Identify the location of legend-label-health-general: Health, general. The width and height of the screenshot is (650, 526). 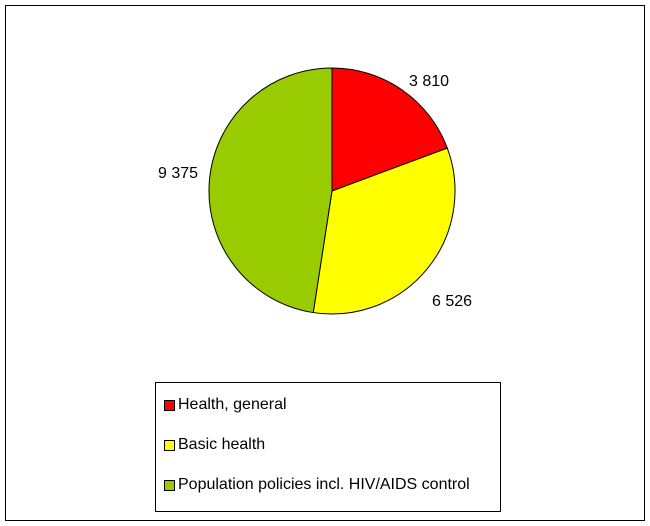
(232, 404).